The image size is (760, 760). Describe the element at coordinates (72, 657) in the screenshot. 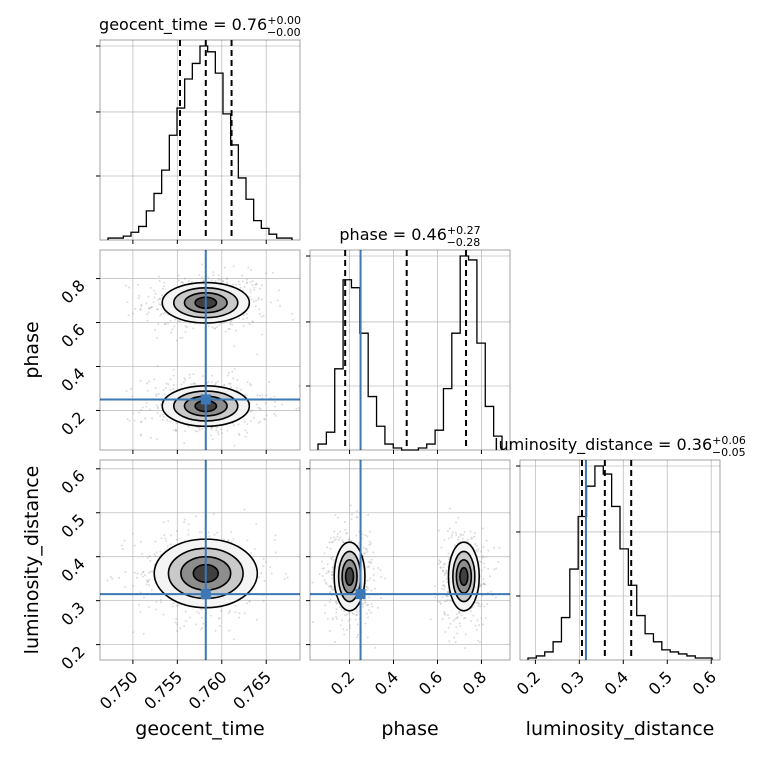

I see `y-tick-label: 0.2` at that location.